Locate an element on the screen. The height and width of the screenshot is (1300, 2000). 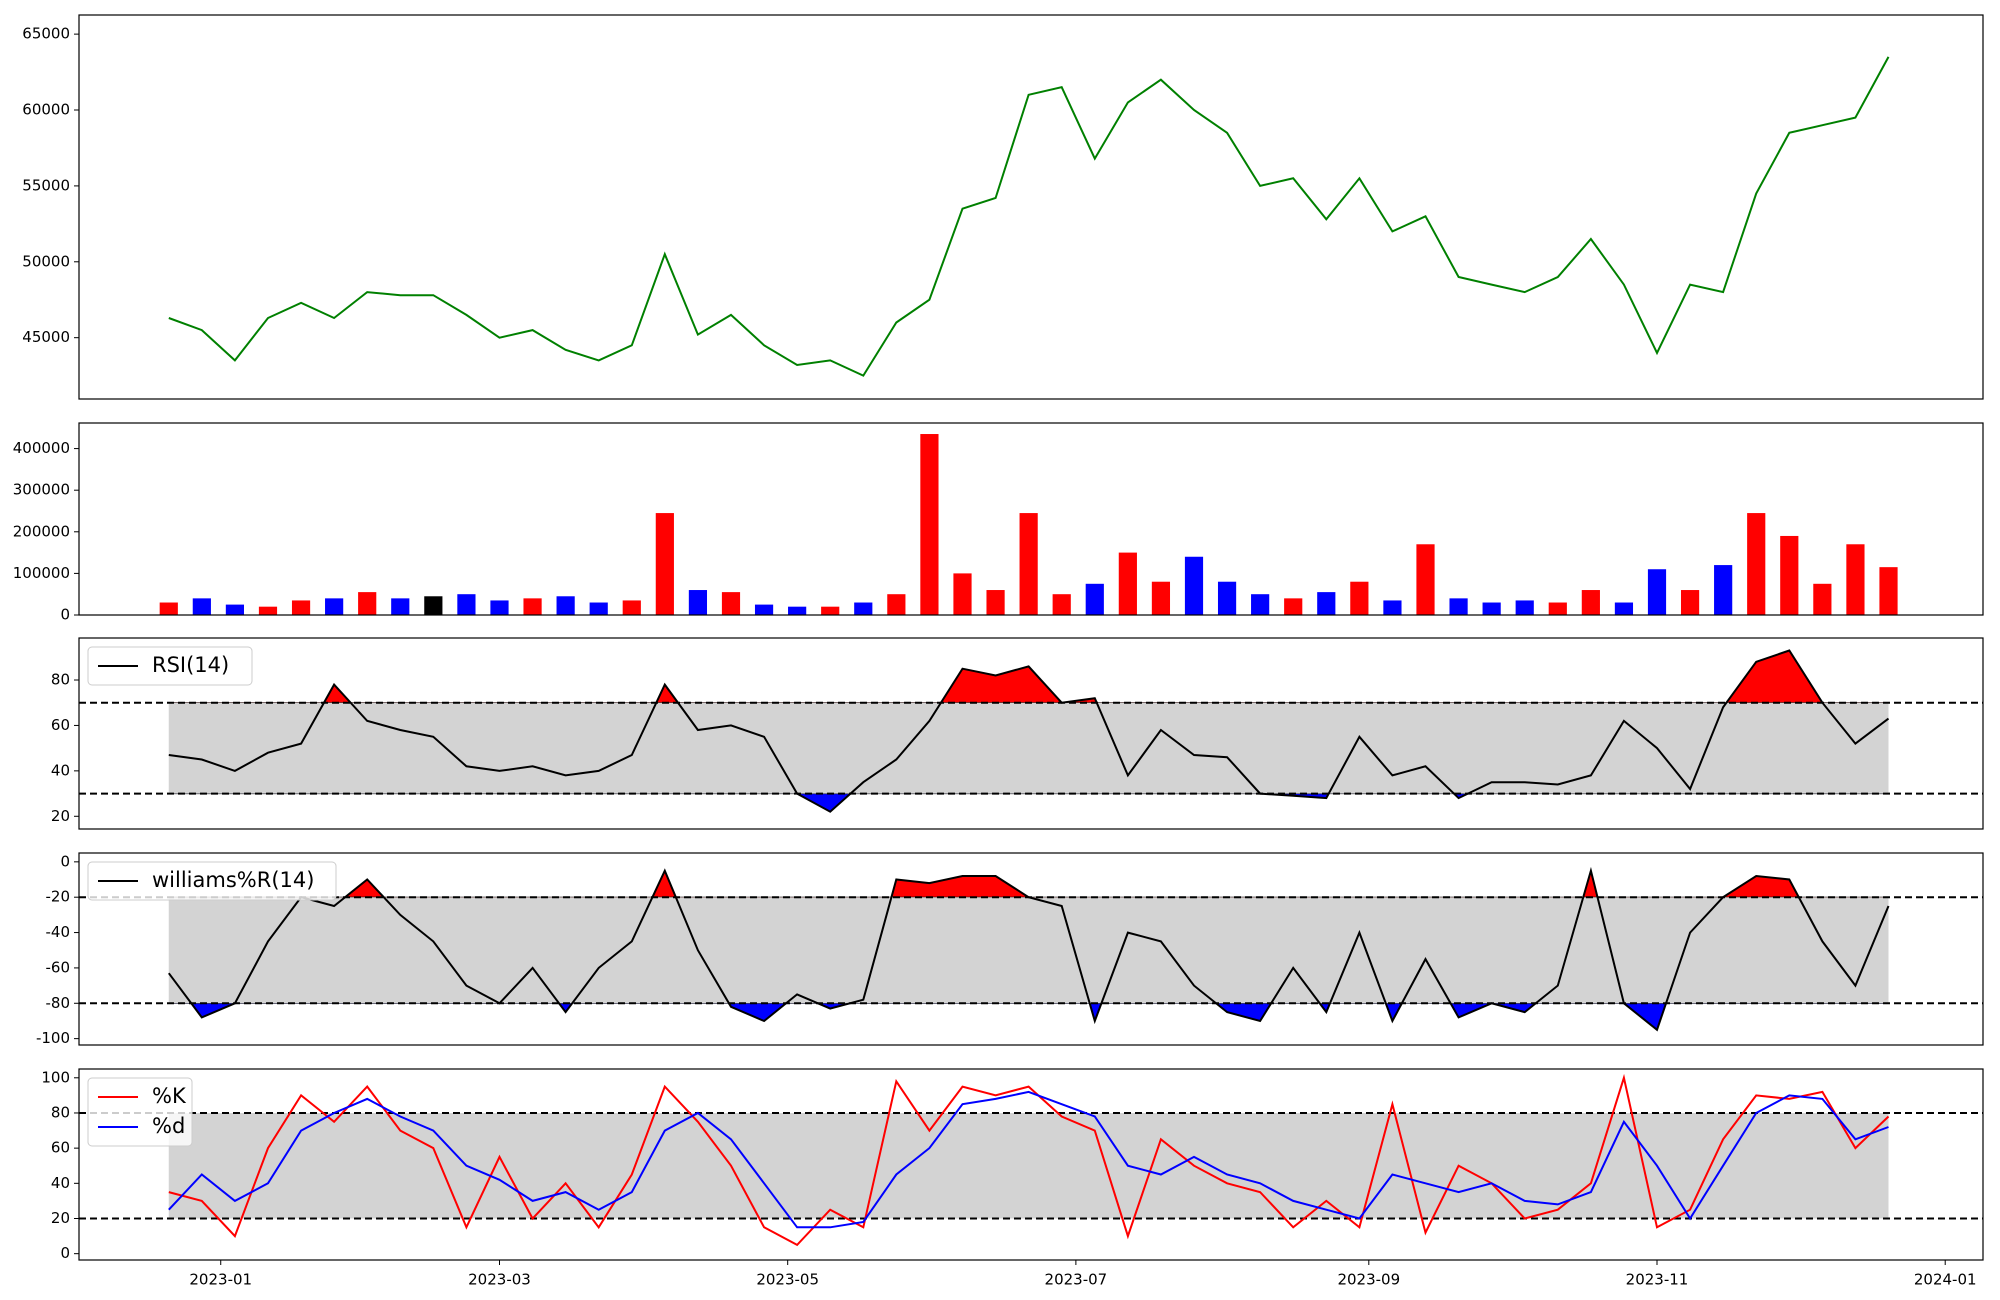
x-tick-label: 2023-03 is located at coordinates (499, 1280).